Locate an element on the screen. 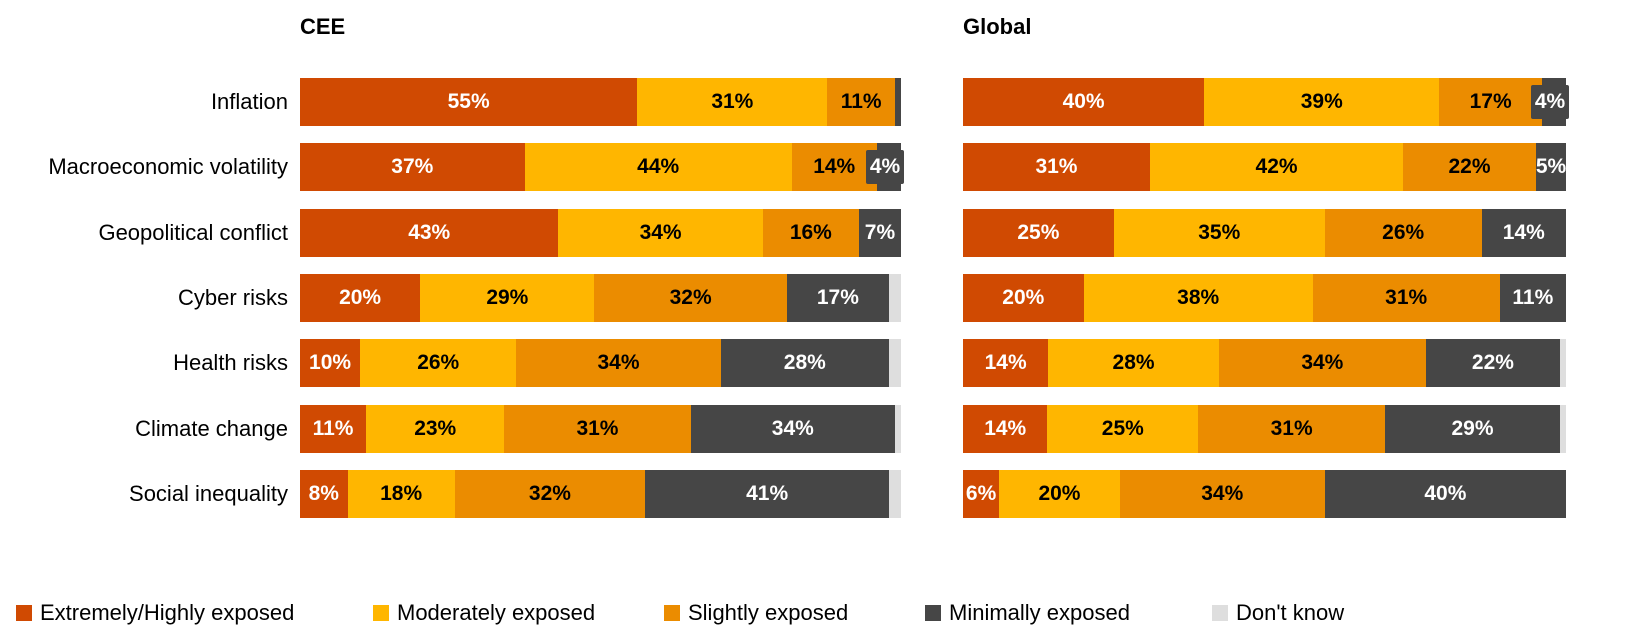 Image resolution: width=1639 pixels, height=642 pixels. data-label: 41% is located at coordinates (767, 493).